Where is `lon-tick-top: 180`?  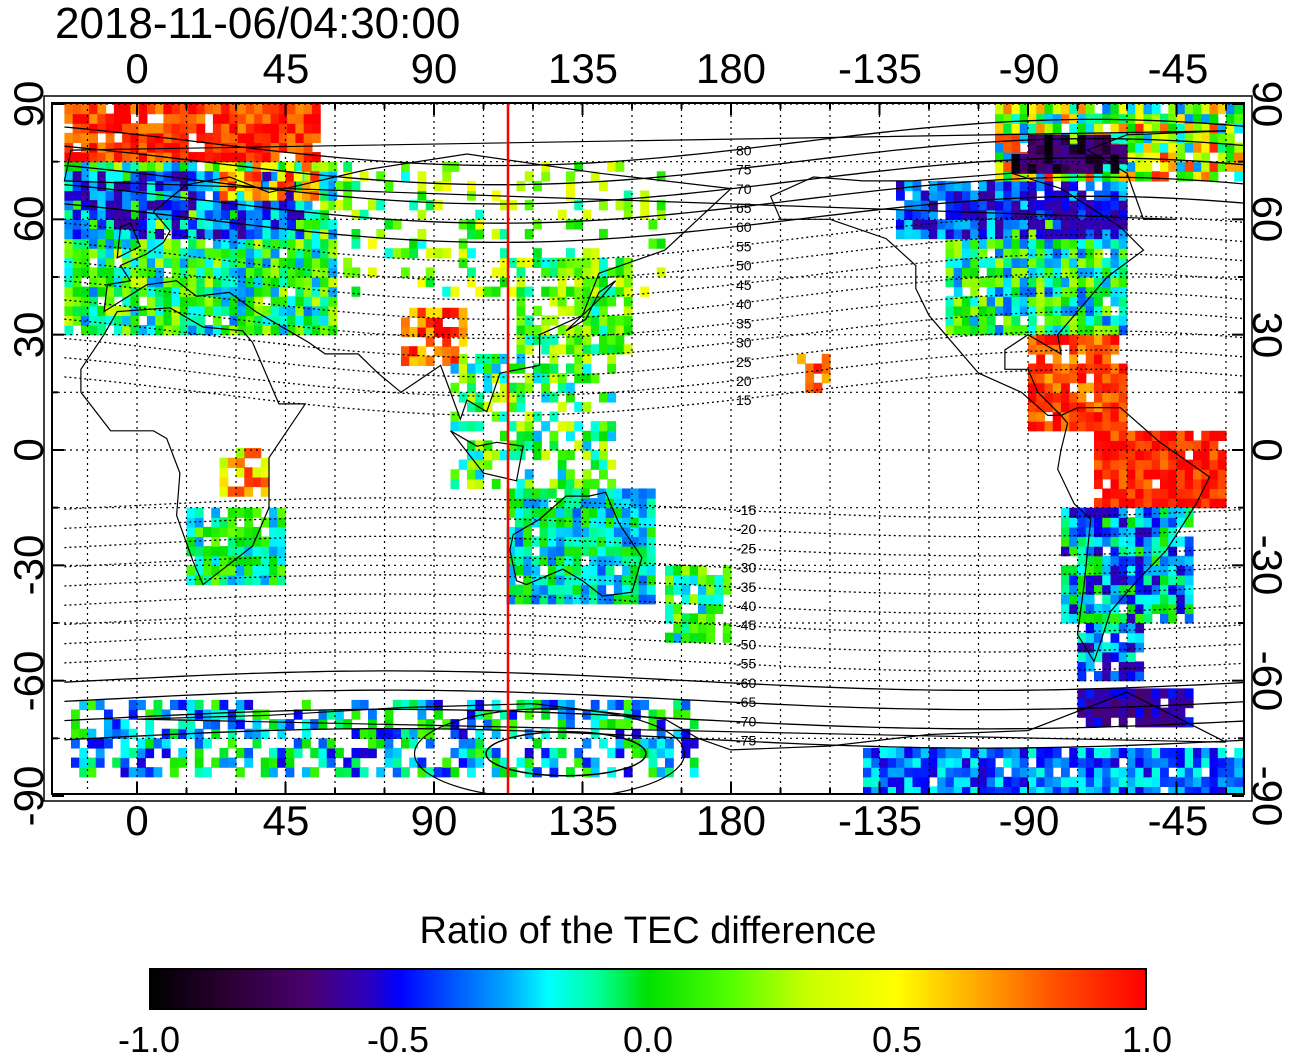 lon-tick-top: 180 is located at coordinates (731, 68).